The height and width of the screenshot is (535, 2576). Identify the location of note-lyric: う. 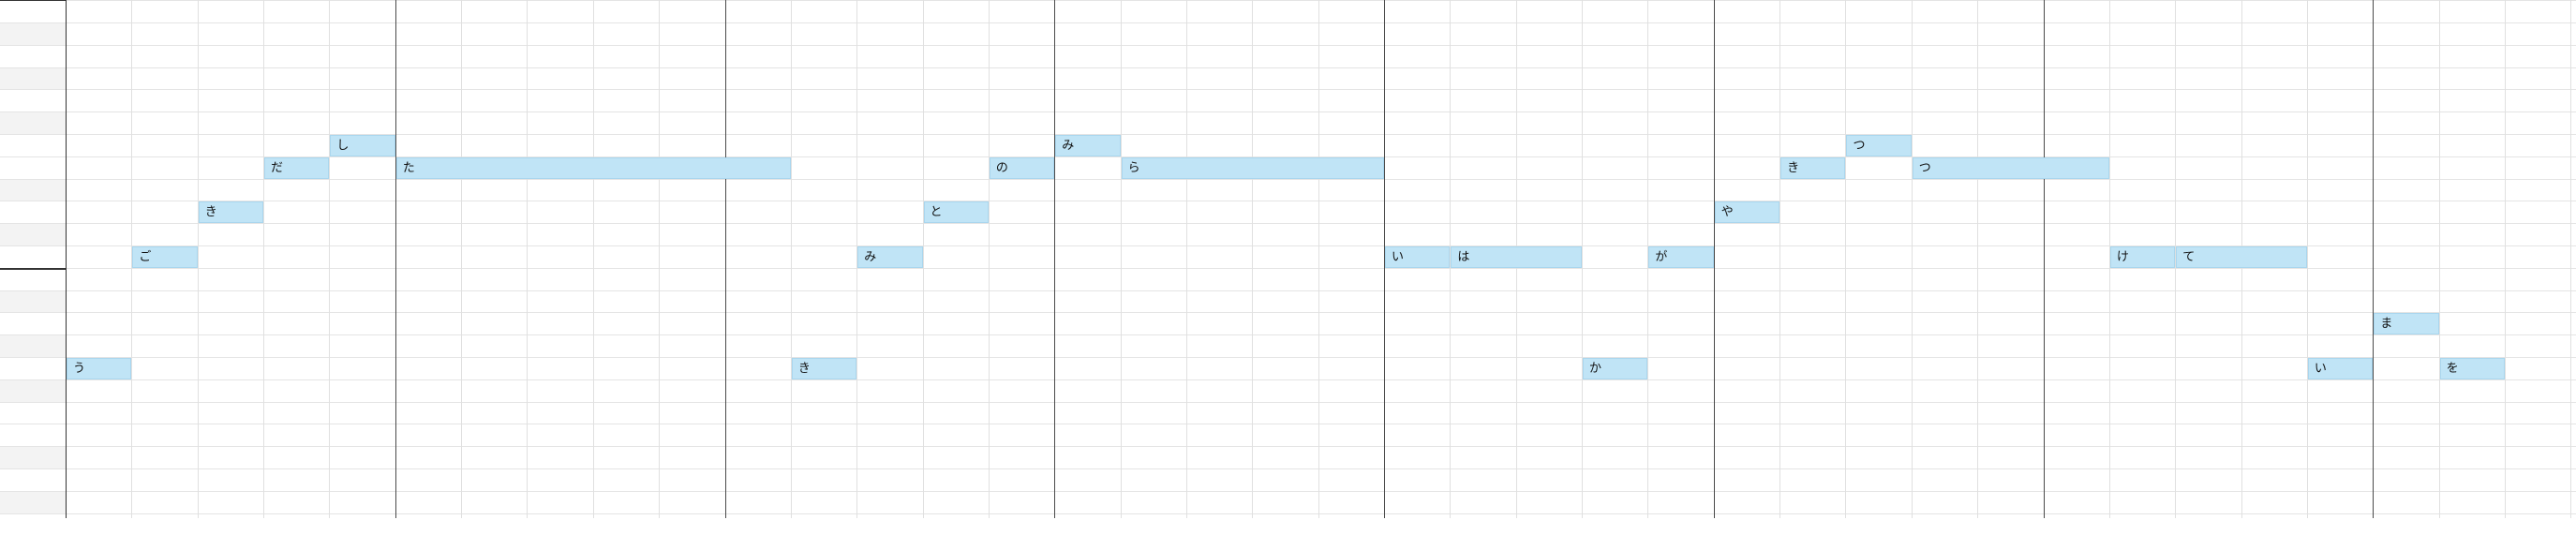
(79, 369).